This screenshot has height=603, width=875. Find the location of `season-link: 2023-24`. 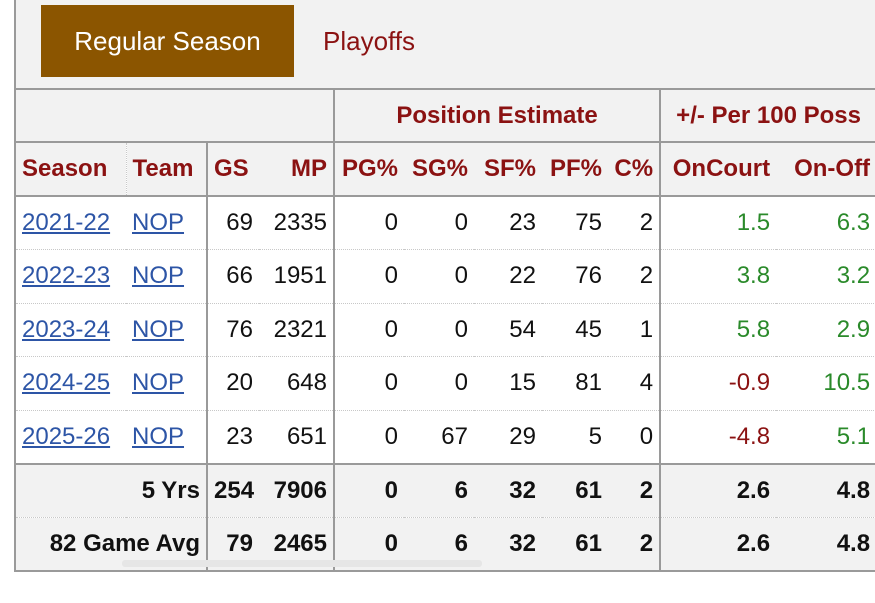

season-link: 2023-24 is located at coordinates (66, 329).